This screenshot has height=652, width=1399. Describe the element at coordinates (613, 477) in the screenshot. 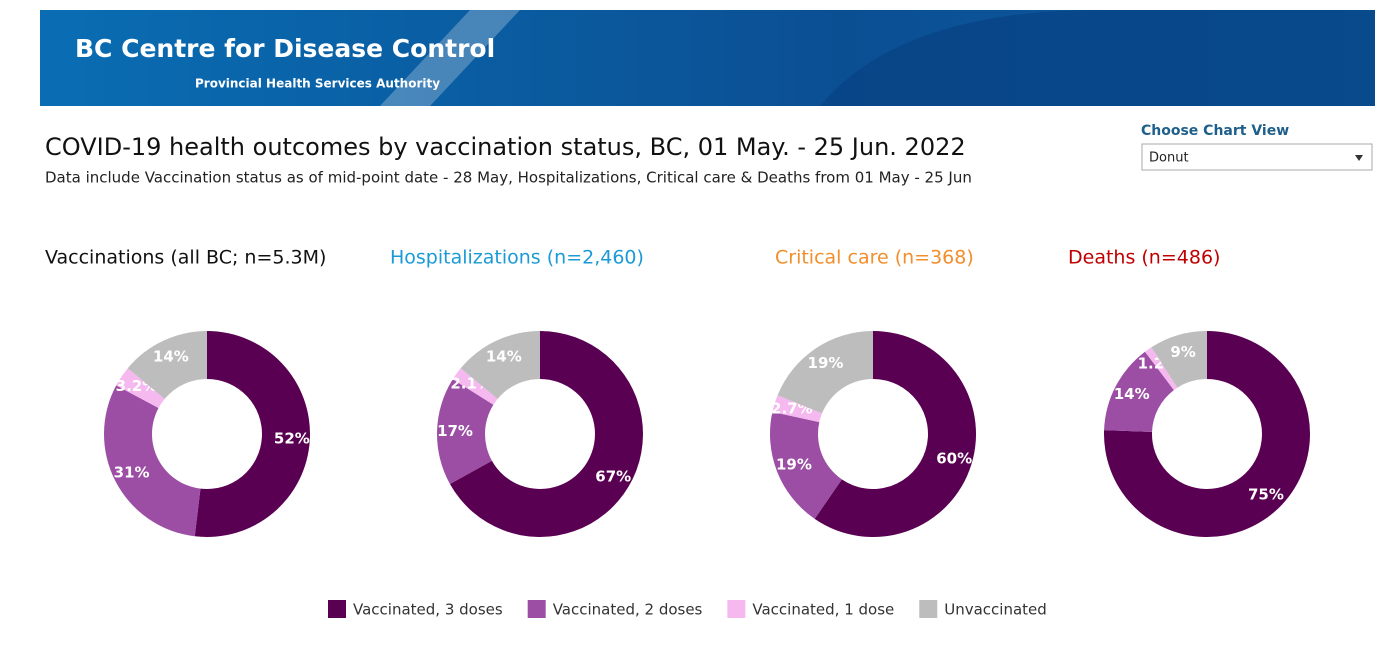

I see `slice-label: 67%` at that location.